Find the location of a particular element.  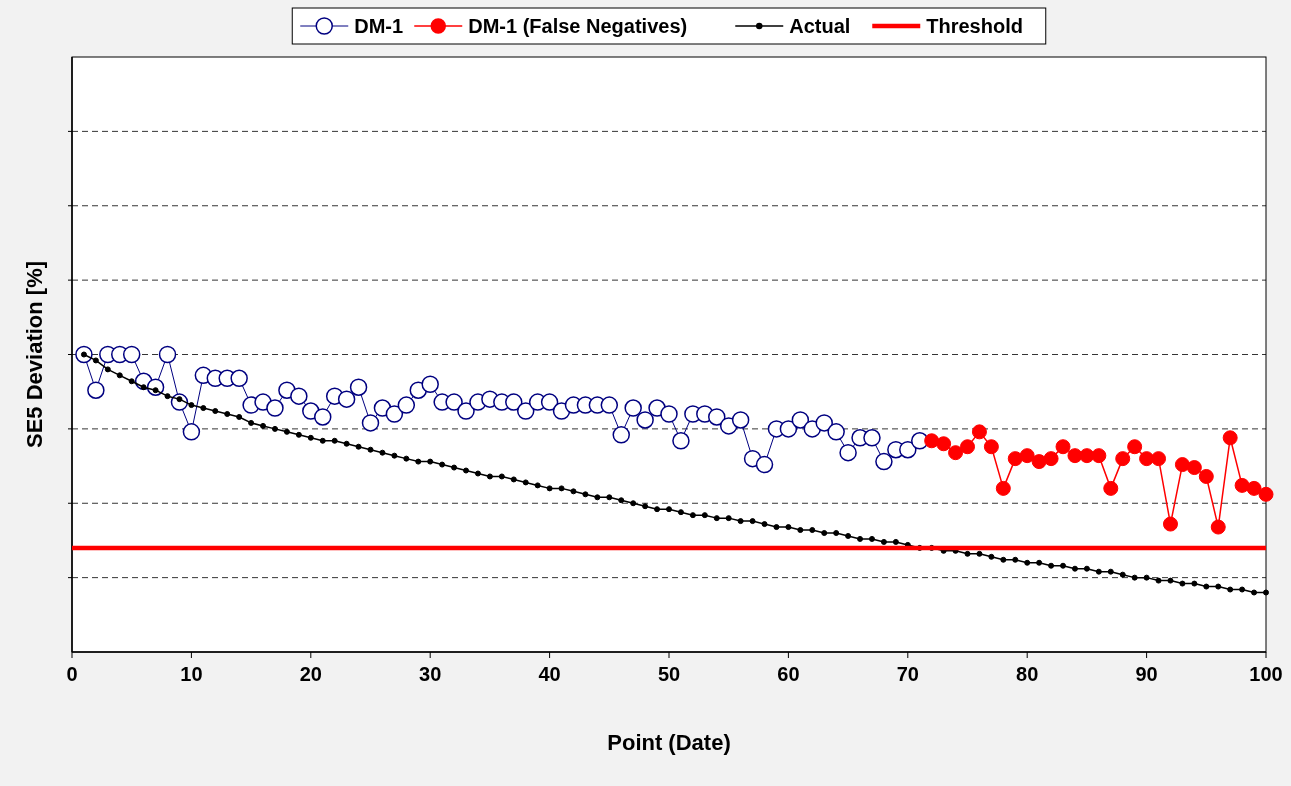

x-axis-title: Point (Date) is located at coordinates (669, 742).